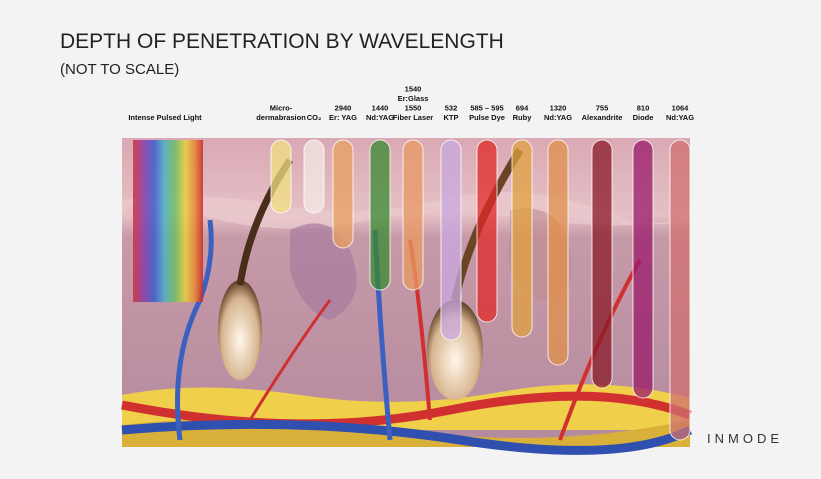  I want to click on wavelength-label: CO₂, so click(314, 117).